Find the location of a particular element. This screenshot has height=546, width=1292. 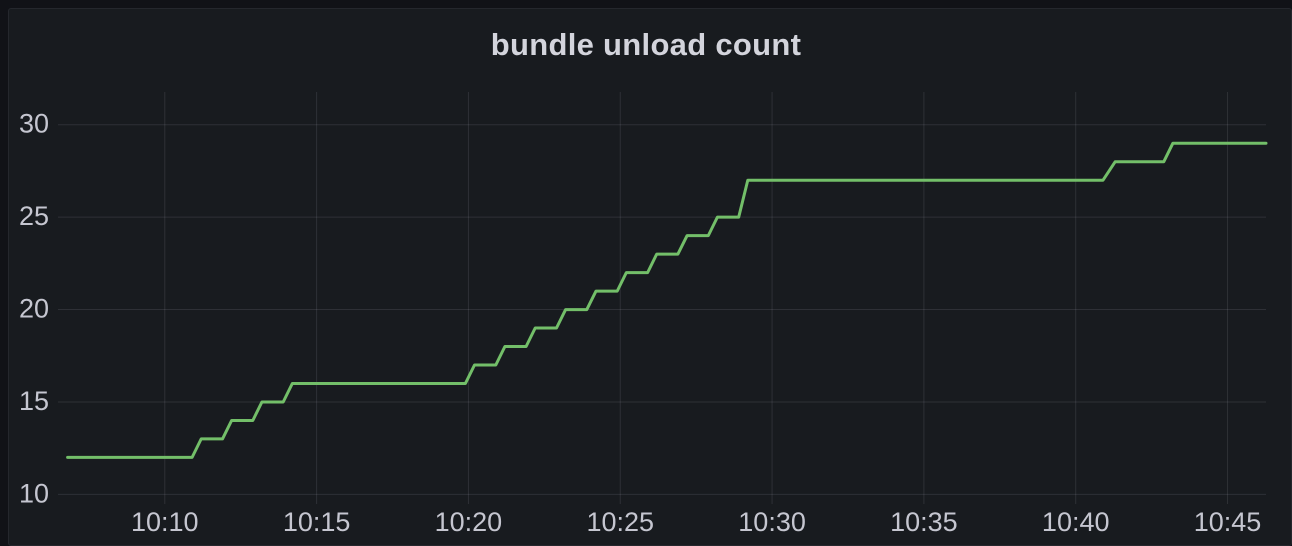

x-tick-label: 10:25 is located at coordinates (620, 522).